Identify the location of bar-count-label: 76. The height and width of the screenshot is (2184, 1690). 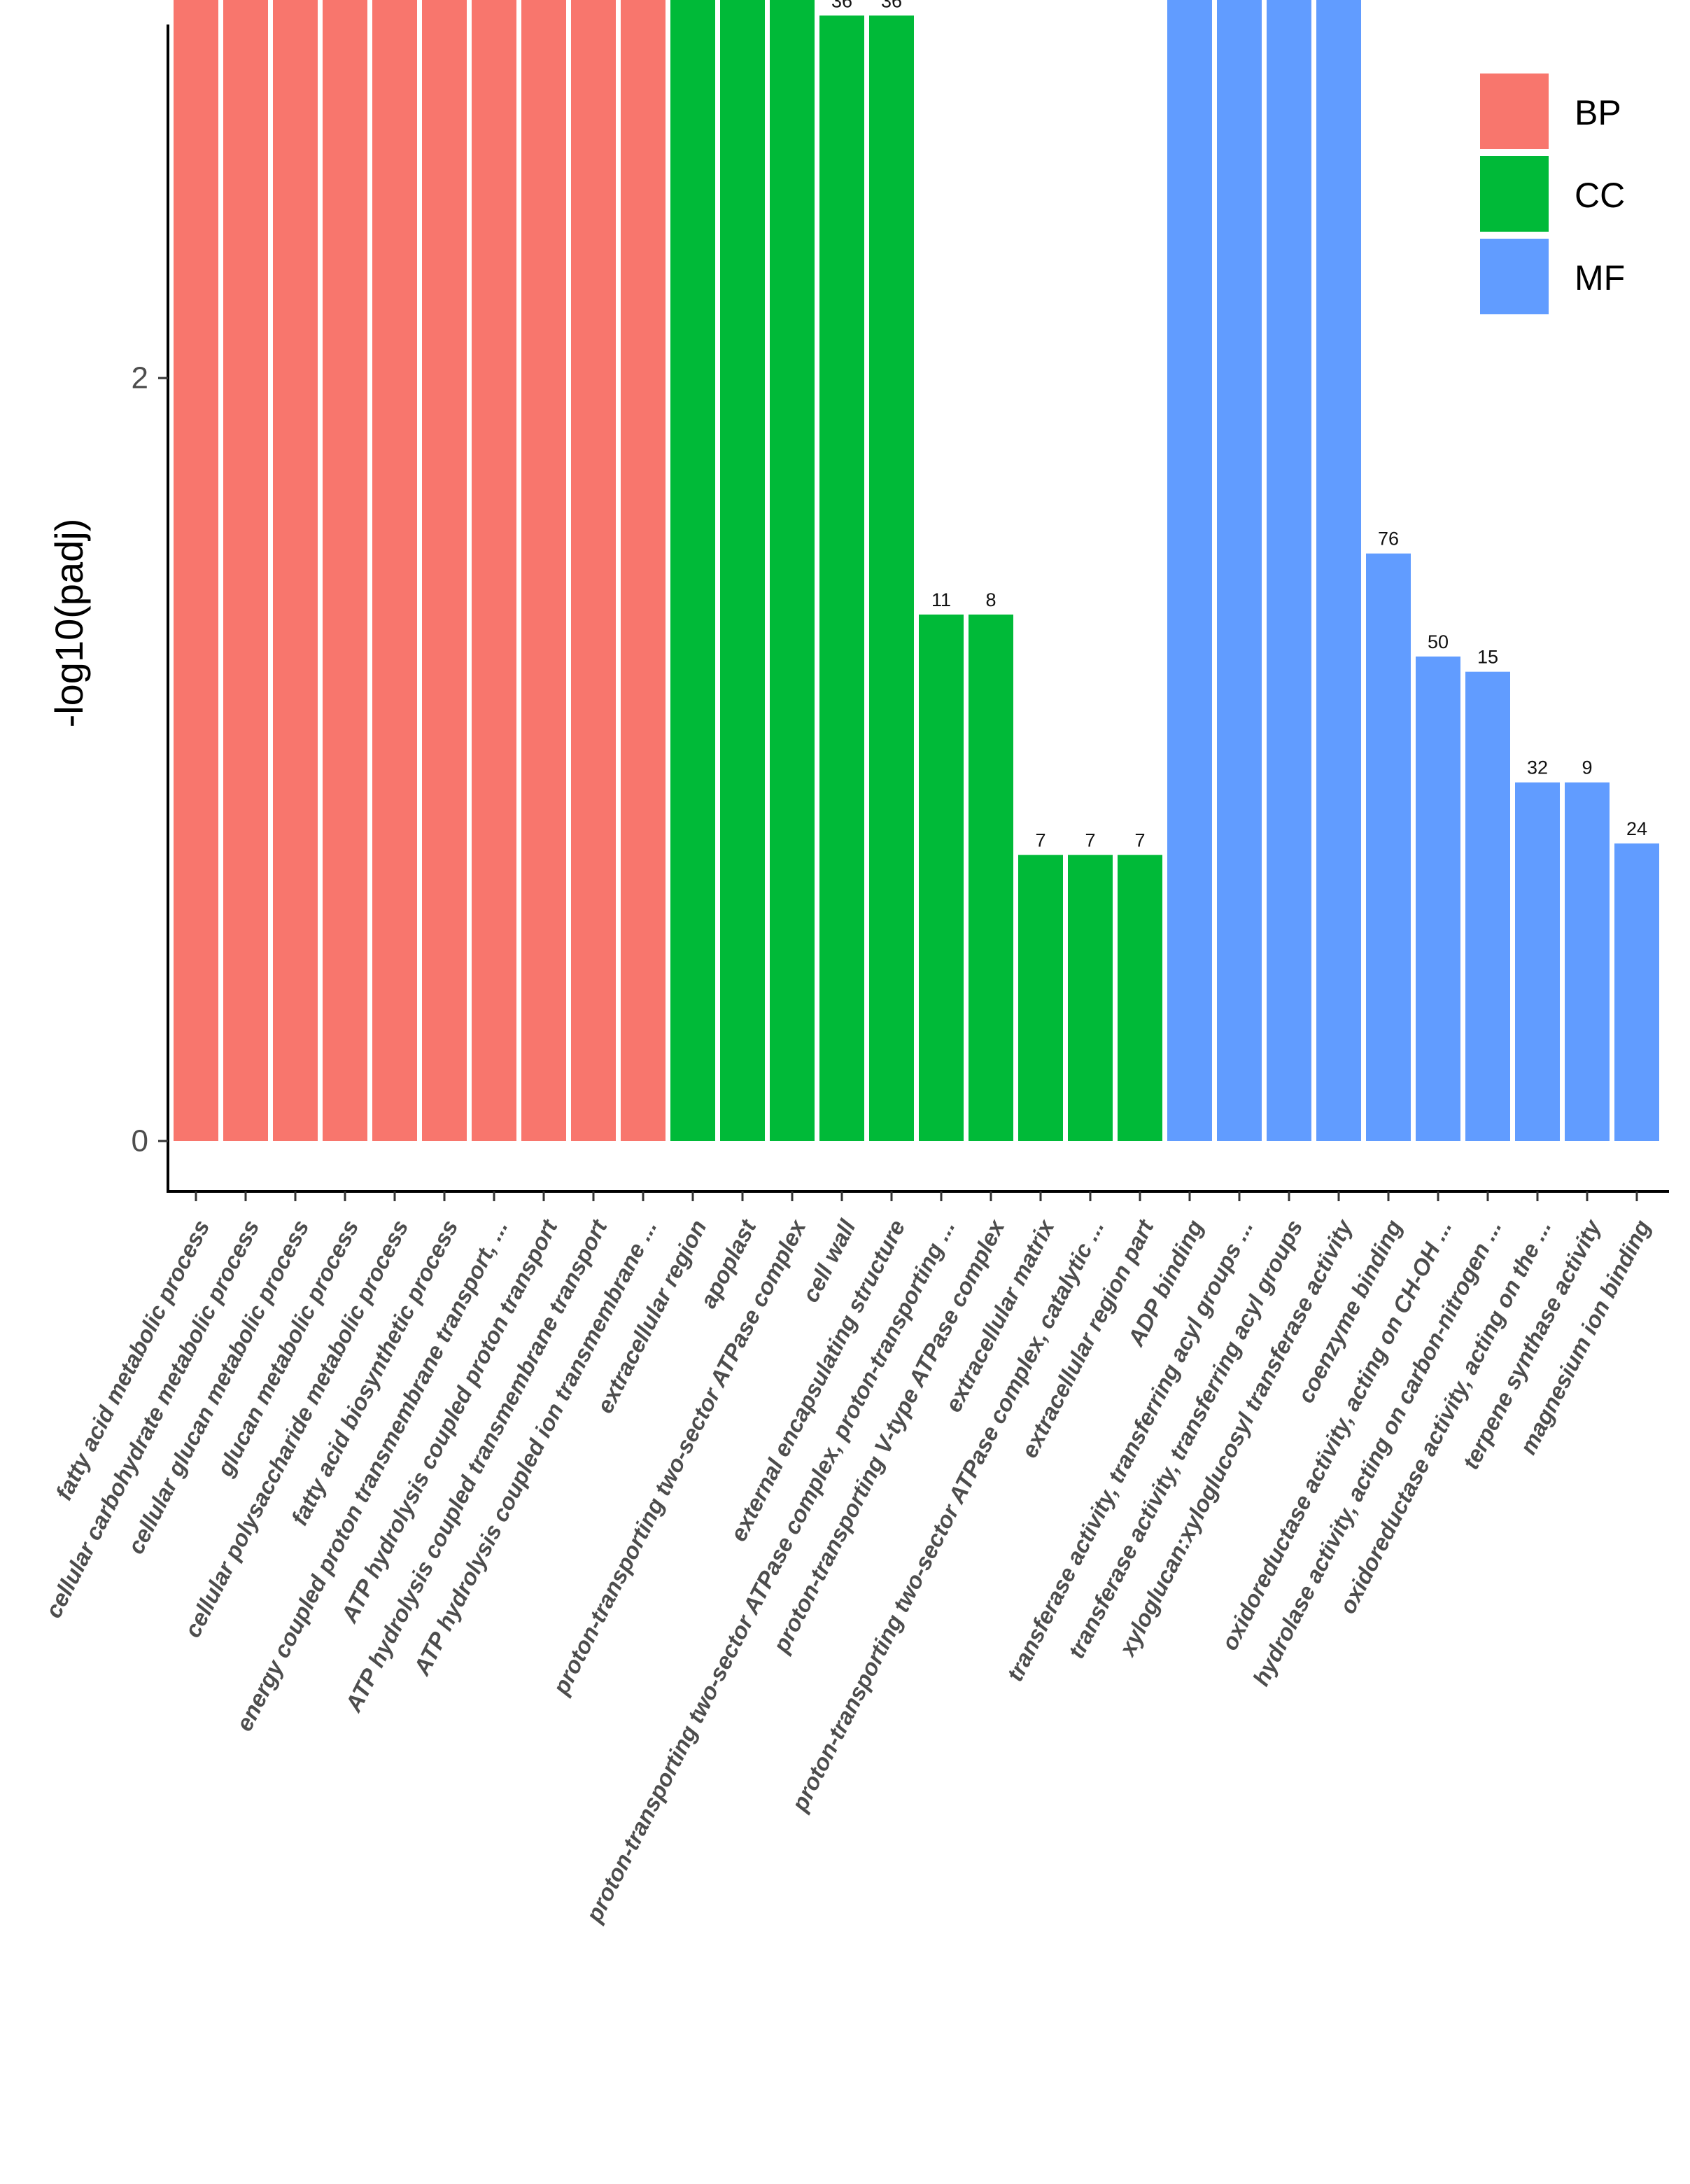
(1388, 539).